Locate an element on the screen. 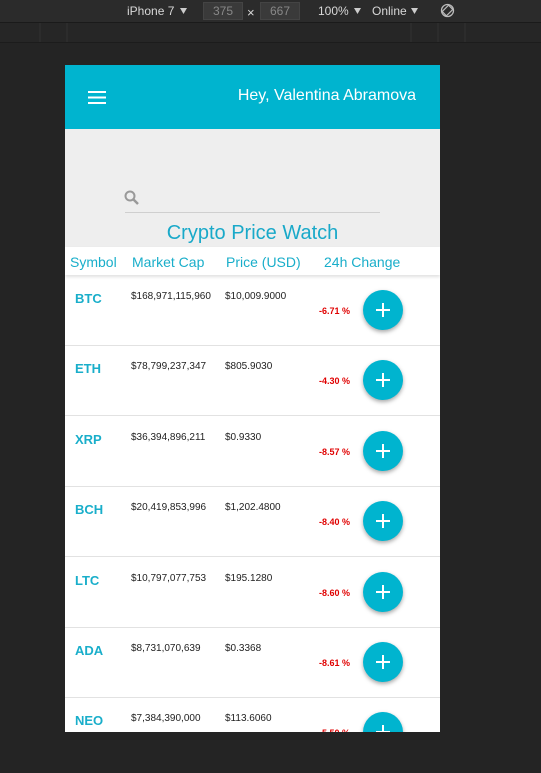 Image resolution: width=541 pixels, height=773 pixels. network-select: Online is located at coordinates (389, 11).